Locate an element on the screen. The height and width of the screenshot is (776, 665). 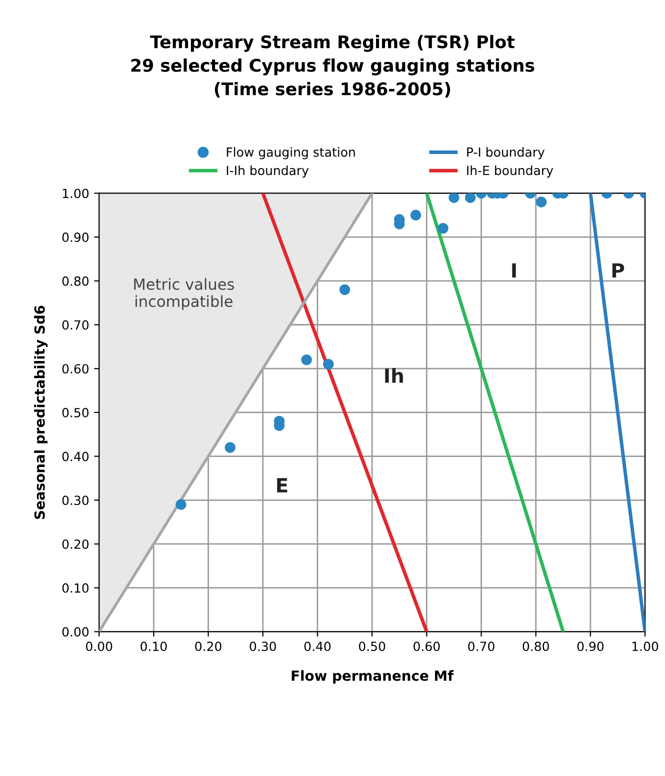
y-tick-label: 0.50 is located at coordinates (75, 413).